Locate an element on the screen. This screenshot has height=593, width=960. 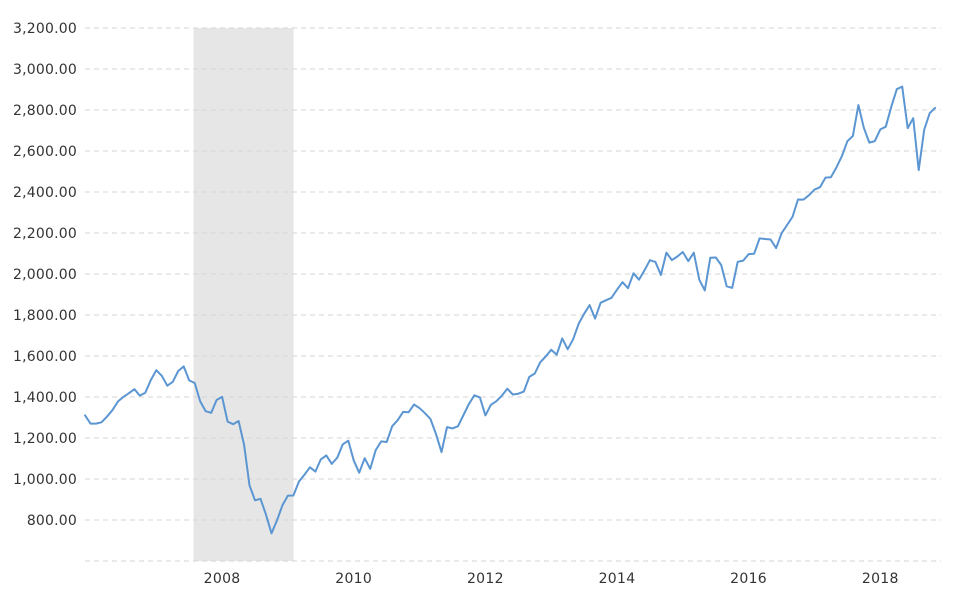
x-axis-tick-label: 2016 is located at coordinates (748, 579).